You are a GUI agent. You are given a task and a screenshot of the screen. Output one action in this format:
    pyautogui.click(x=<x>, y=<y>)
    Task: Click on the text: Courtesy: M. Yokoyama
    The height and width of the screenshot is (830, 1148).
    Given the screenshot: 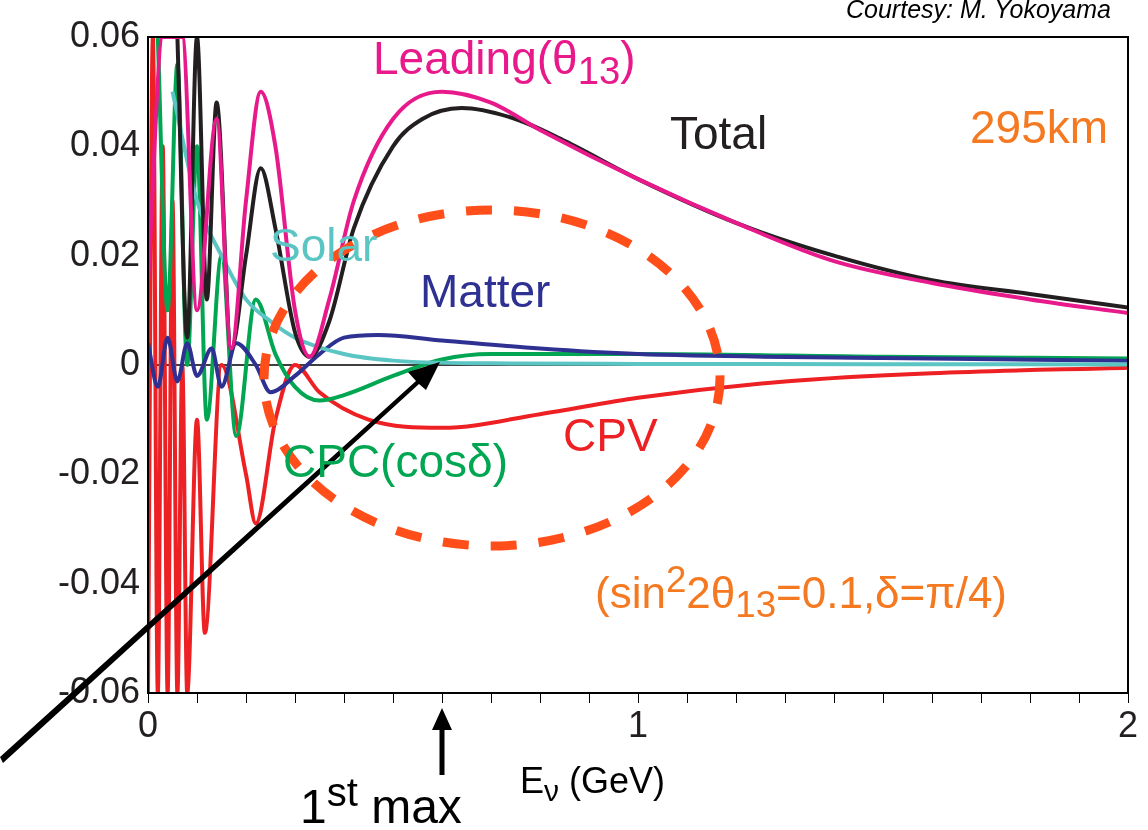 What is the action you would take?
    pyautogui.click(x=978, y=12)
    